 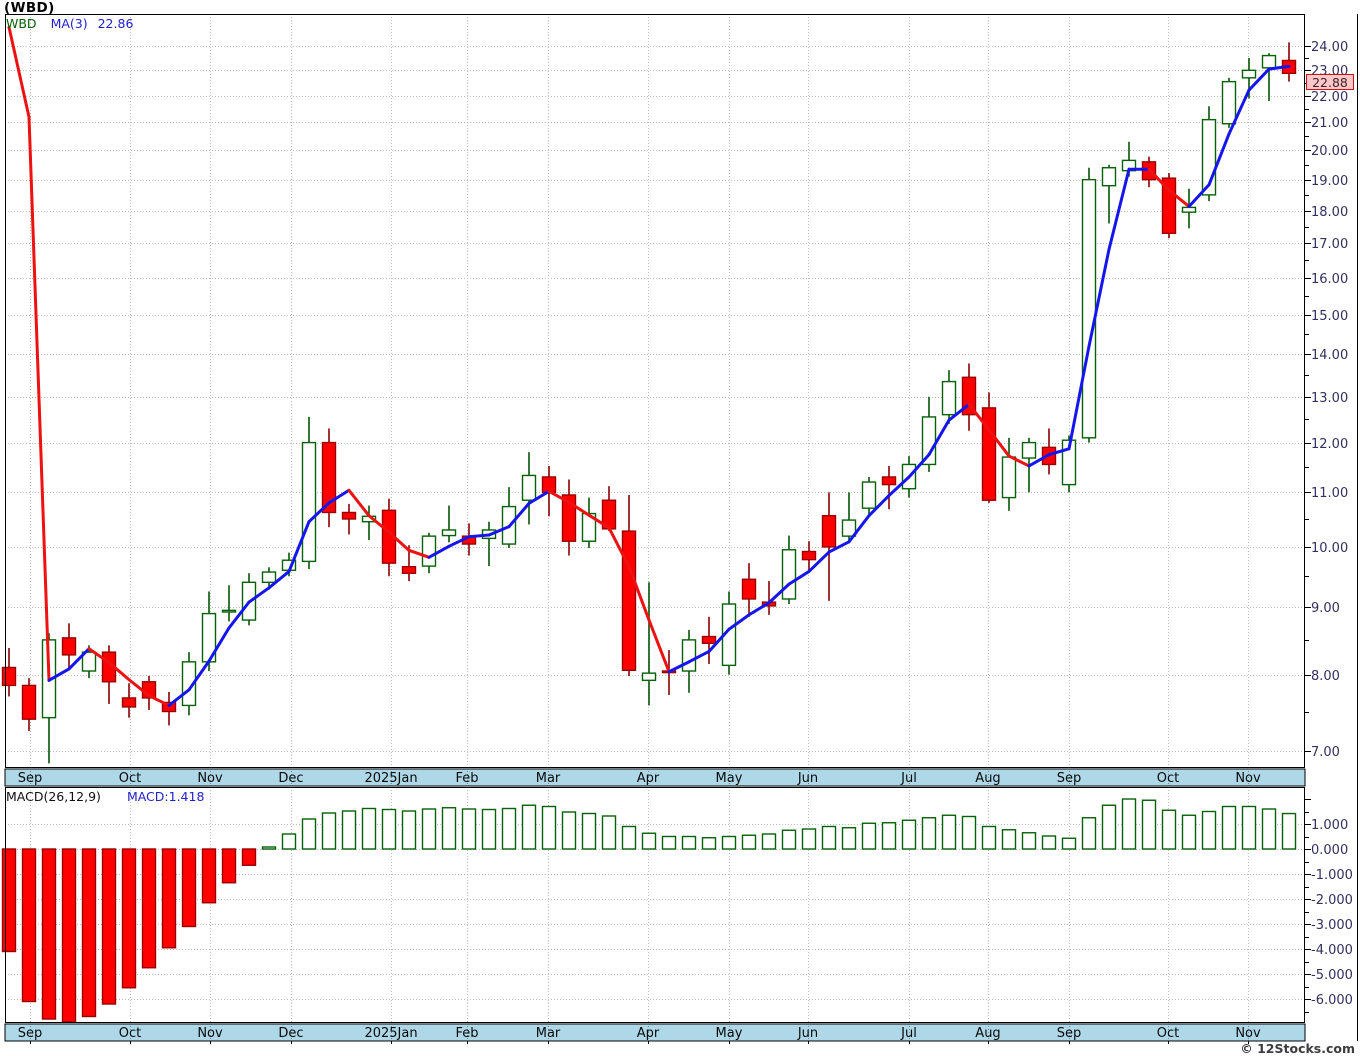 I want to click on macd-value-label: MACD:1.418, so click(x=165, y=796).